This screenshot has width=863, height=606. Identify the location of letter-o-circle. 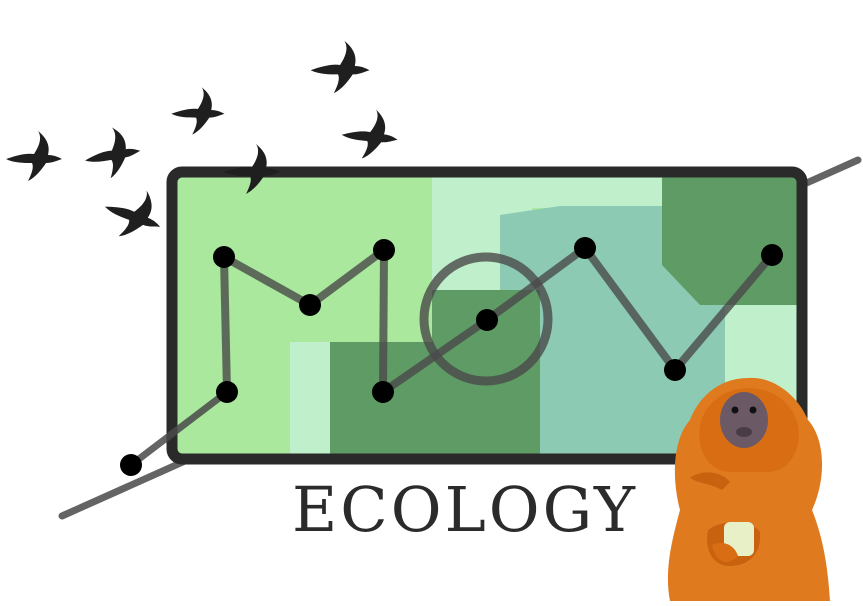
(486, 319).